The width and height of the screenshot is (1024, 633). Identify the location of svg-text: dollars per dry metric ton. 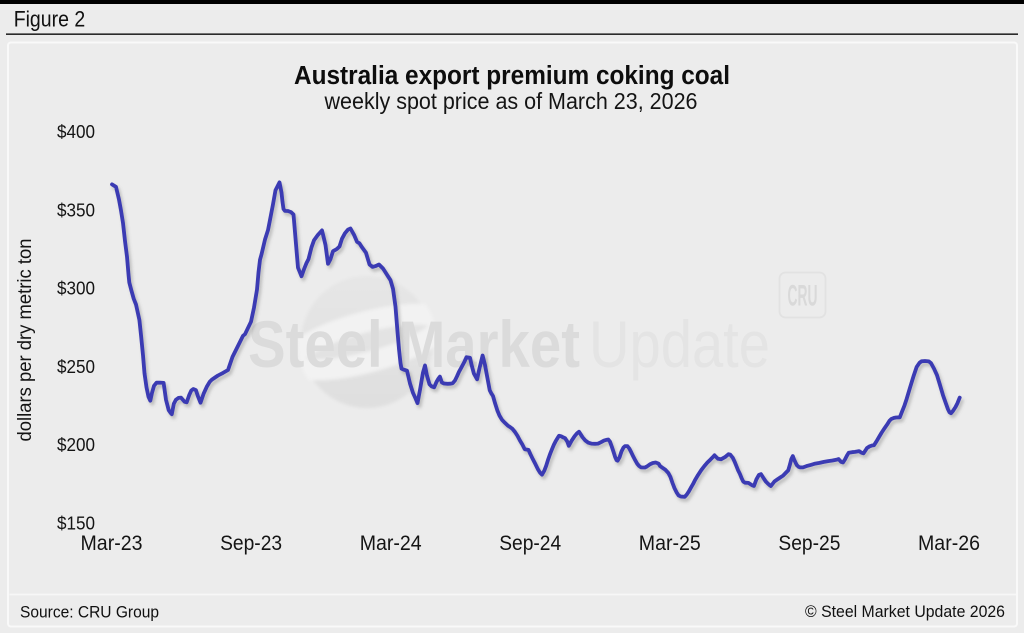
(25, 340).